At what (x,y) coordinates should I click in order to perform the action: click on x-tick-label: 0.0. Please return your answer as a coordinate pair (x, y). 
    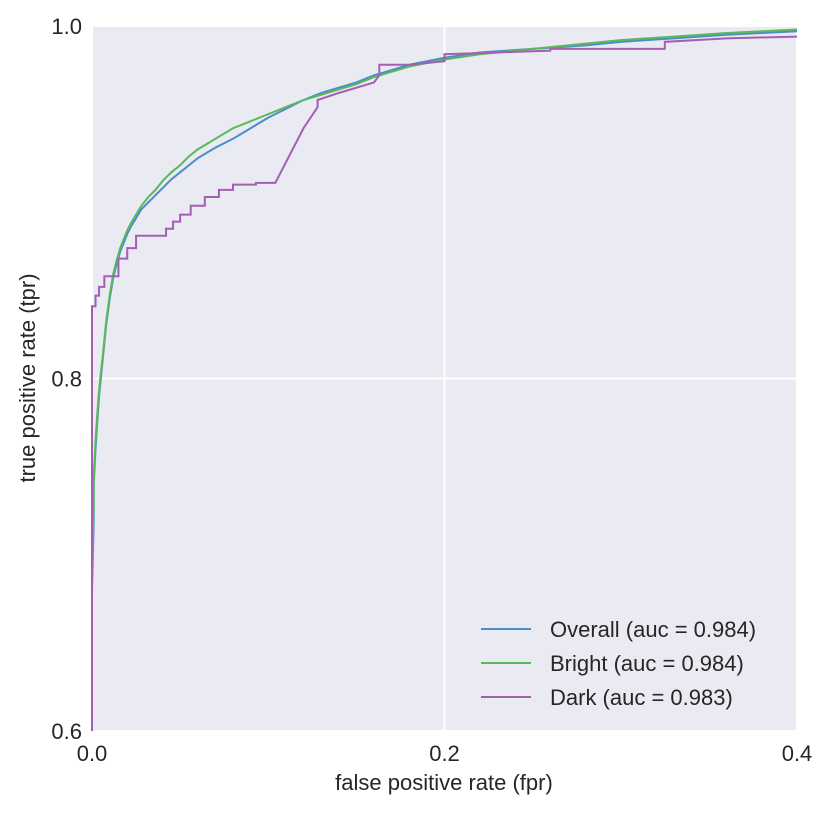
    Looking at the image, I should click on (92, 753).